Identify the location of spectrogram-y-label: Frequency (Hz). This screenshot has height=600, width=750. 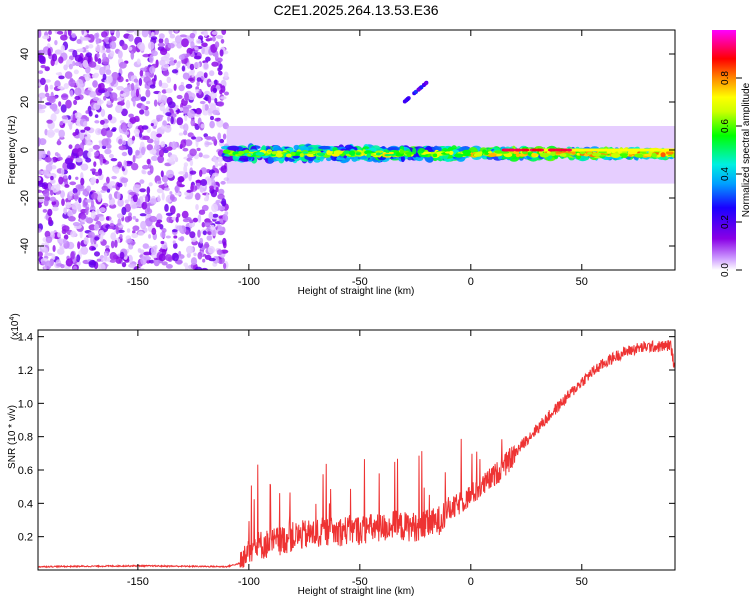
(12, 150).